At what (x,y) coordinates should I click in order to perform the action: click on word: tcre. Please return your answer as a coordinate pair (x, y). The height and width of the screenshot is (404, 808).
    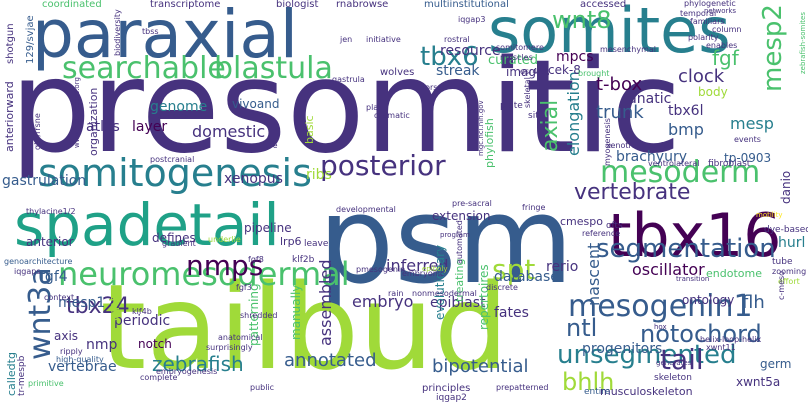
    Looking at the image, I should click on (270, 145).